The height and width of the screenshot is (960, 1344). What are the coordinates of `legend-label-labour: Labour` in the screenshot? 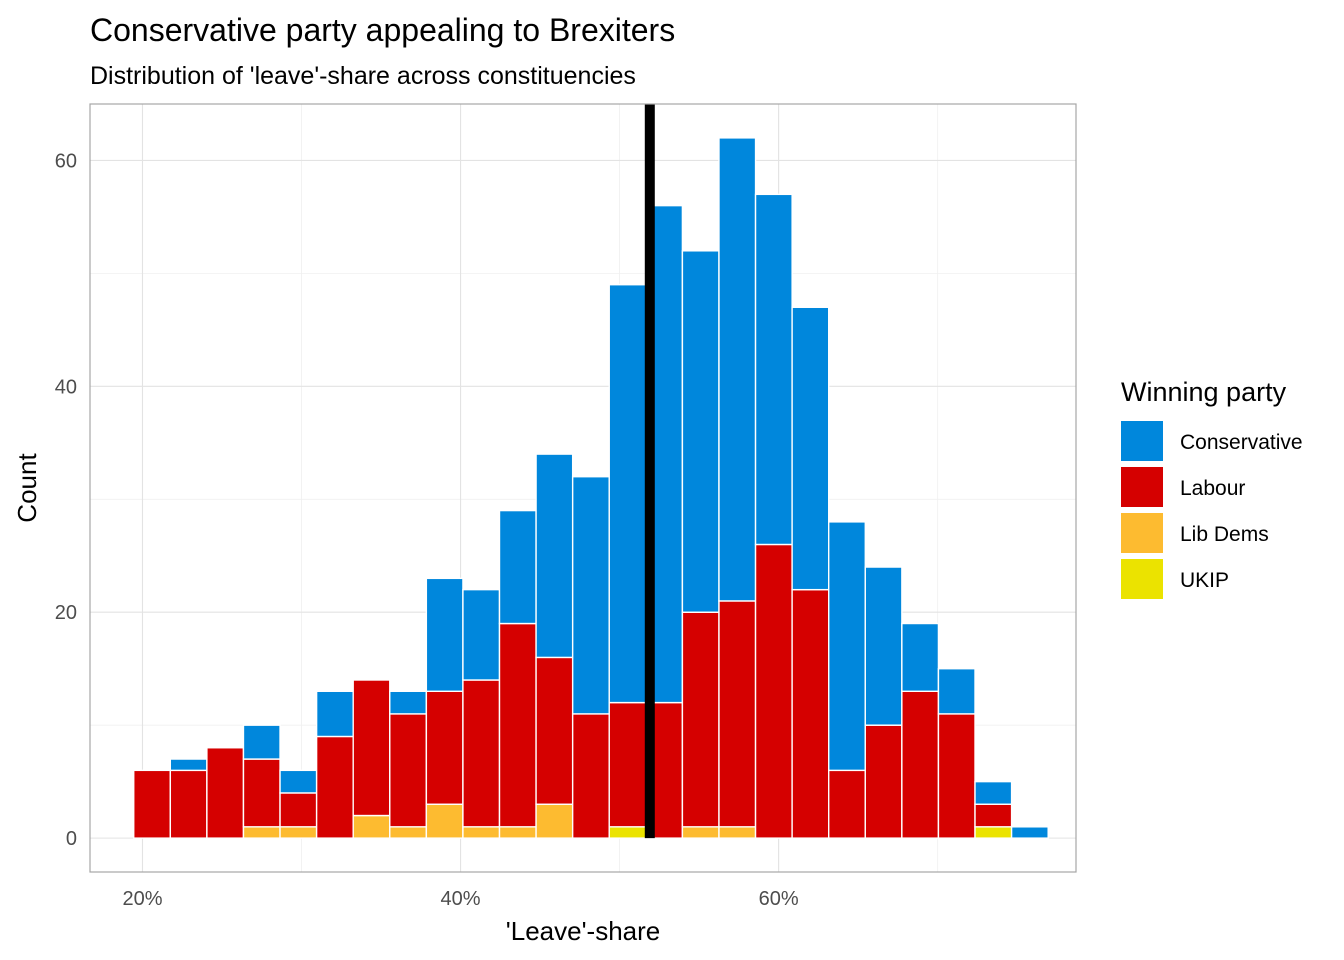 It's located at (1212, 488).